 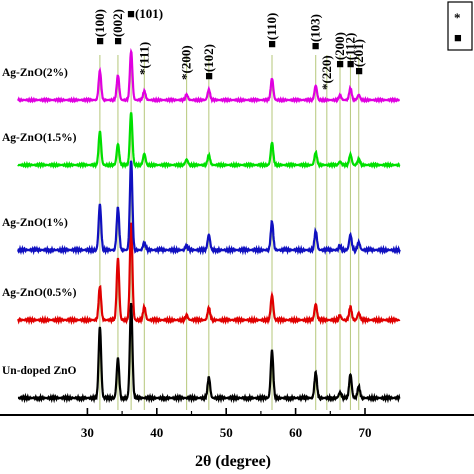 What do you see at coordinates (226, 432) in the screenshot?
I see `x-tick-label: 50` at bounding box center [226, 432].